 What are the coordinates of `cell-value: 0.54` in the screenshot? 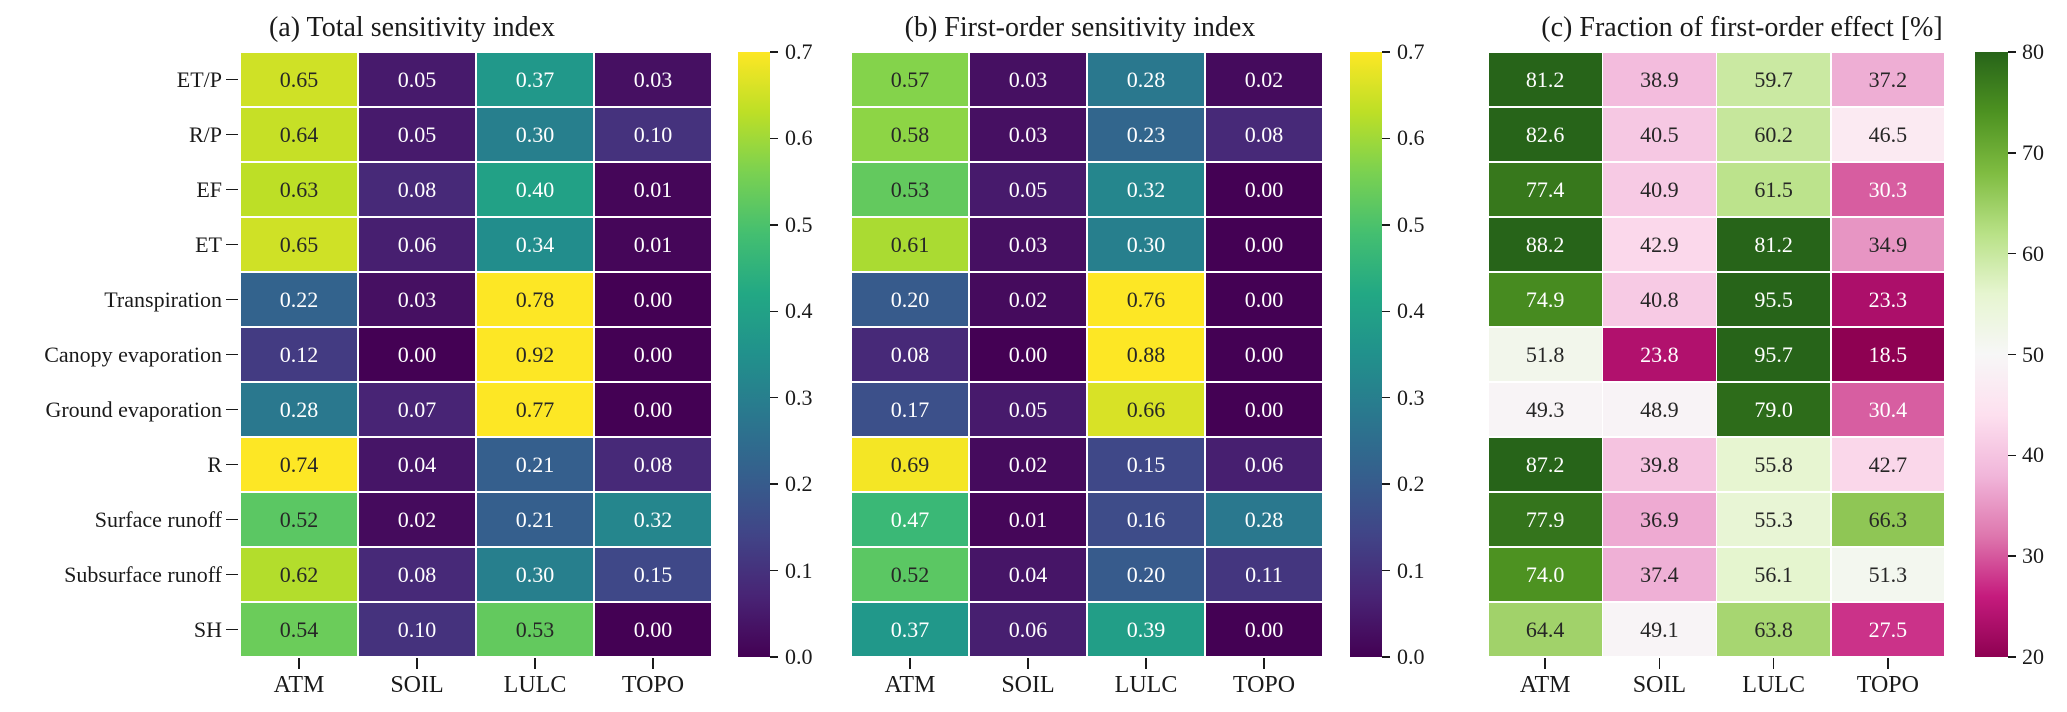 It's located at (299, 629).